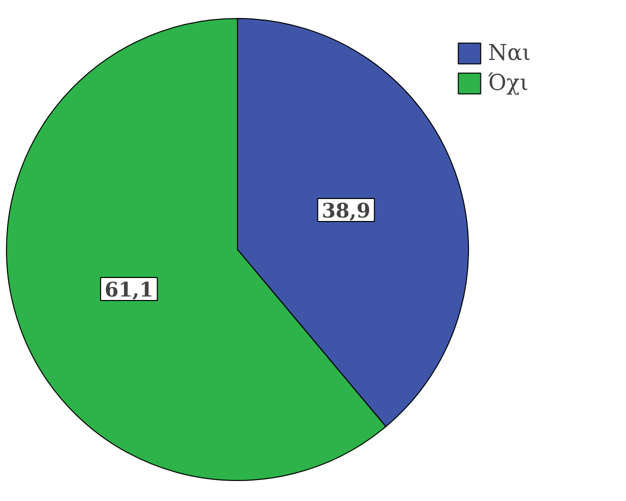 This screenshot has height=501, width=626. Describe the element at coordinates (508, 83) in the screenshot. I see `legend-label: Όχι` at that location.